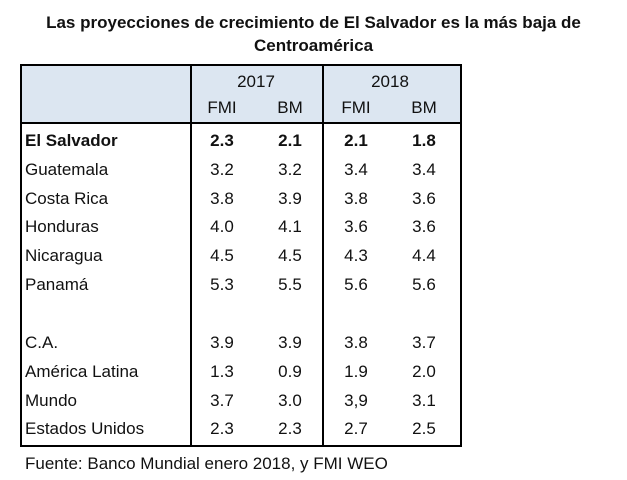  I want to click on row-label: América Latina, so click(82, 371).